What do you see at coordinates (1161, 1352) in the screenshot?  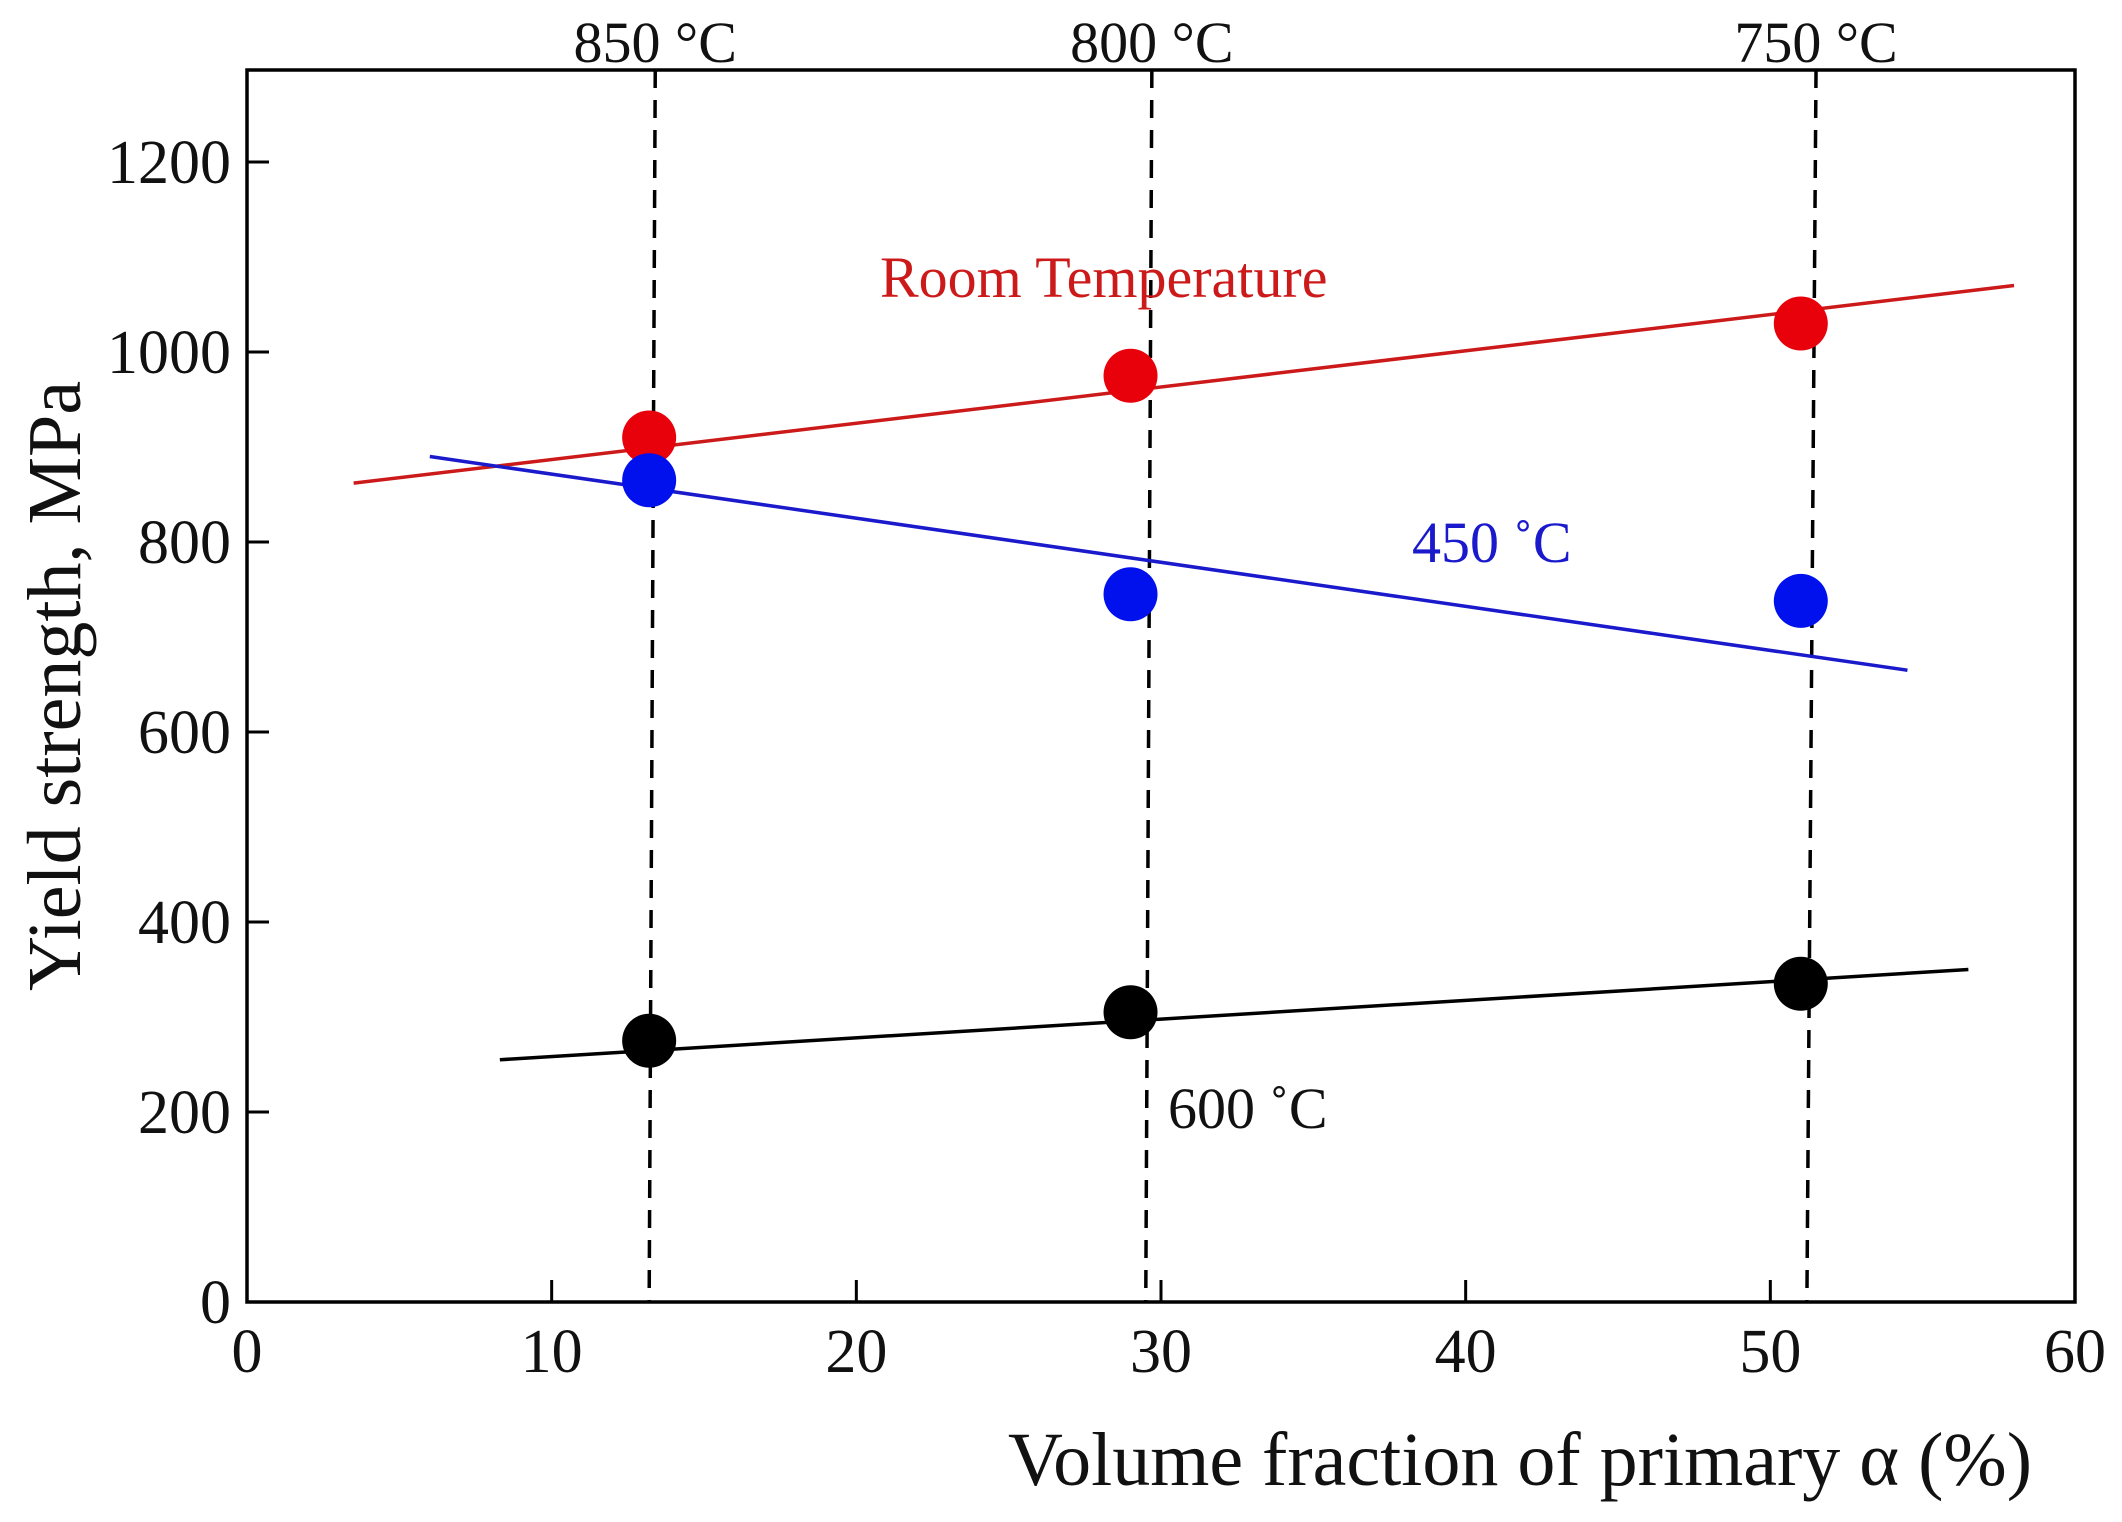 I see `x-tick-label-30: 30` at bounding box center [1161, 1352].